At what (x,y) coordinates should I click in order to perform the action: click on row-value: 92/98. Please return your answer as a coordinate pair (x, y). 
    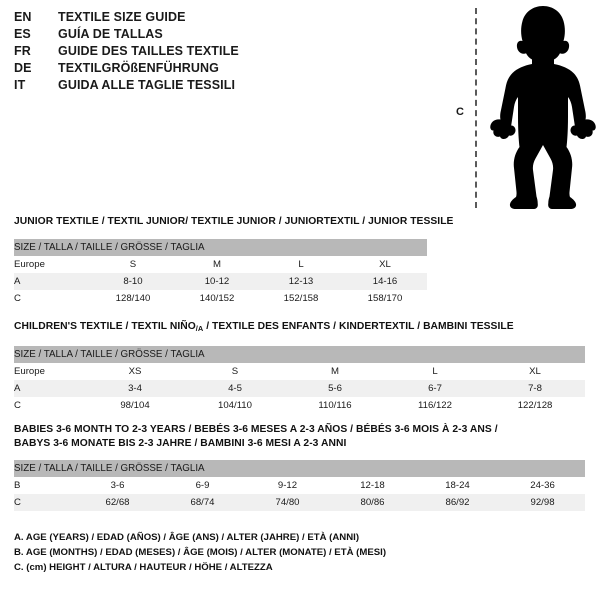
    Looking at the image, I should click on (543, 502).